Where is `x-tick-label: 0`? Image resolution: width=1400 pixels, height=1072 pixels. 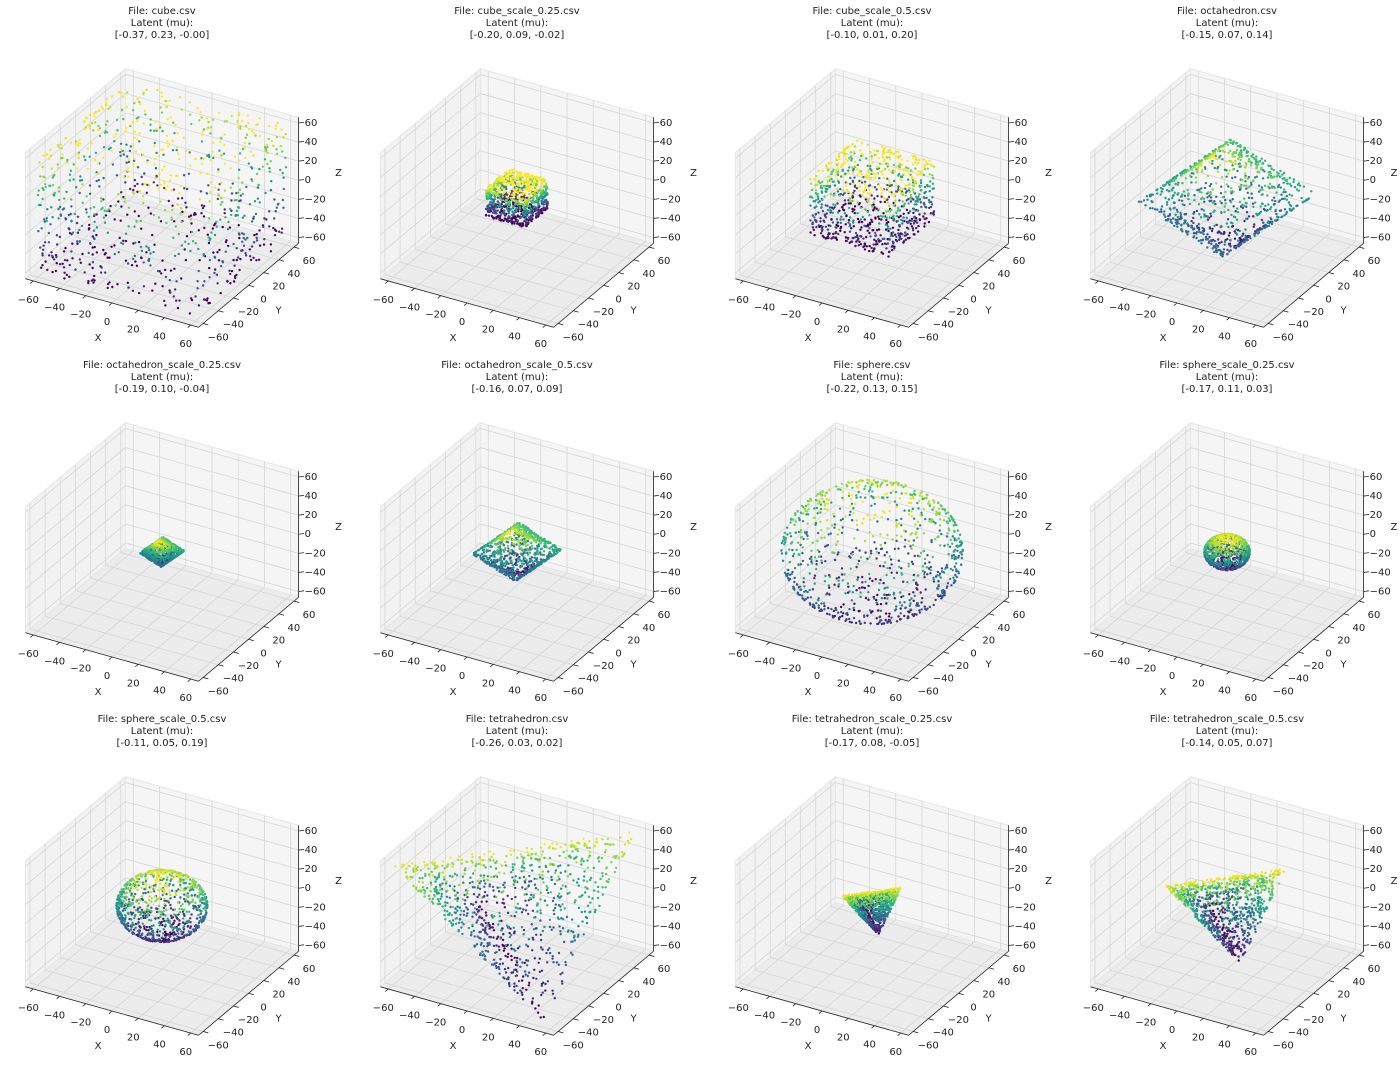
x-tick-label: 0 is located at coordinates (107, 676).